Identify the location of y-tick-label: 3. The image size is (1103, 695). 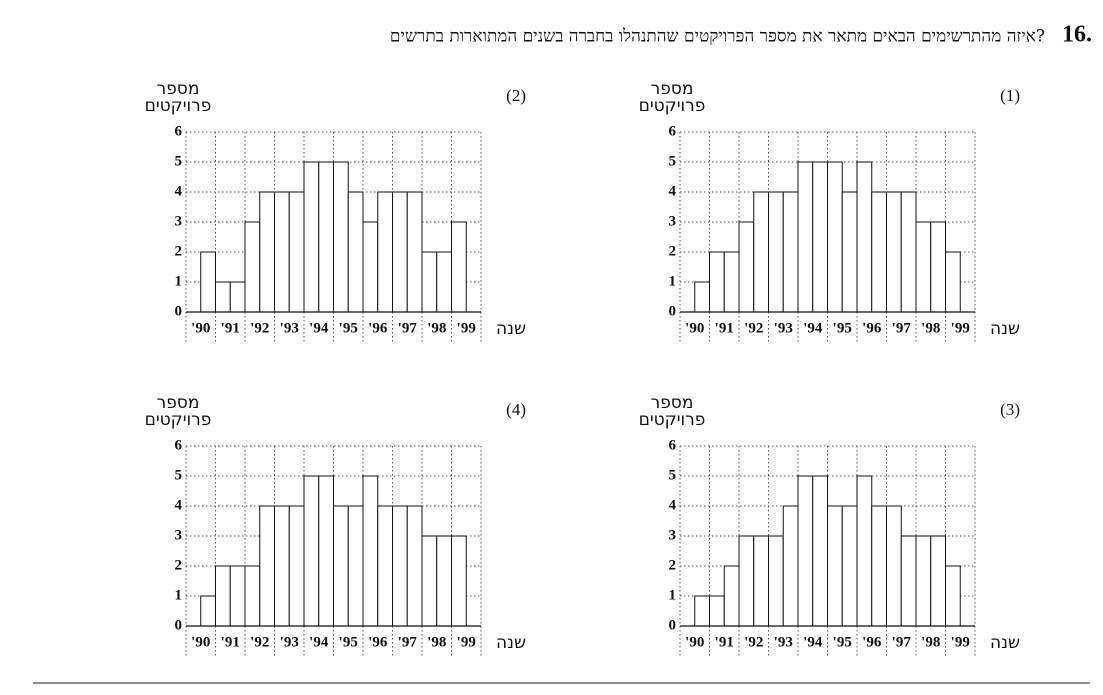
(179, 221).